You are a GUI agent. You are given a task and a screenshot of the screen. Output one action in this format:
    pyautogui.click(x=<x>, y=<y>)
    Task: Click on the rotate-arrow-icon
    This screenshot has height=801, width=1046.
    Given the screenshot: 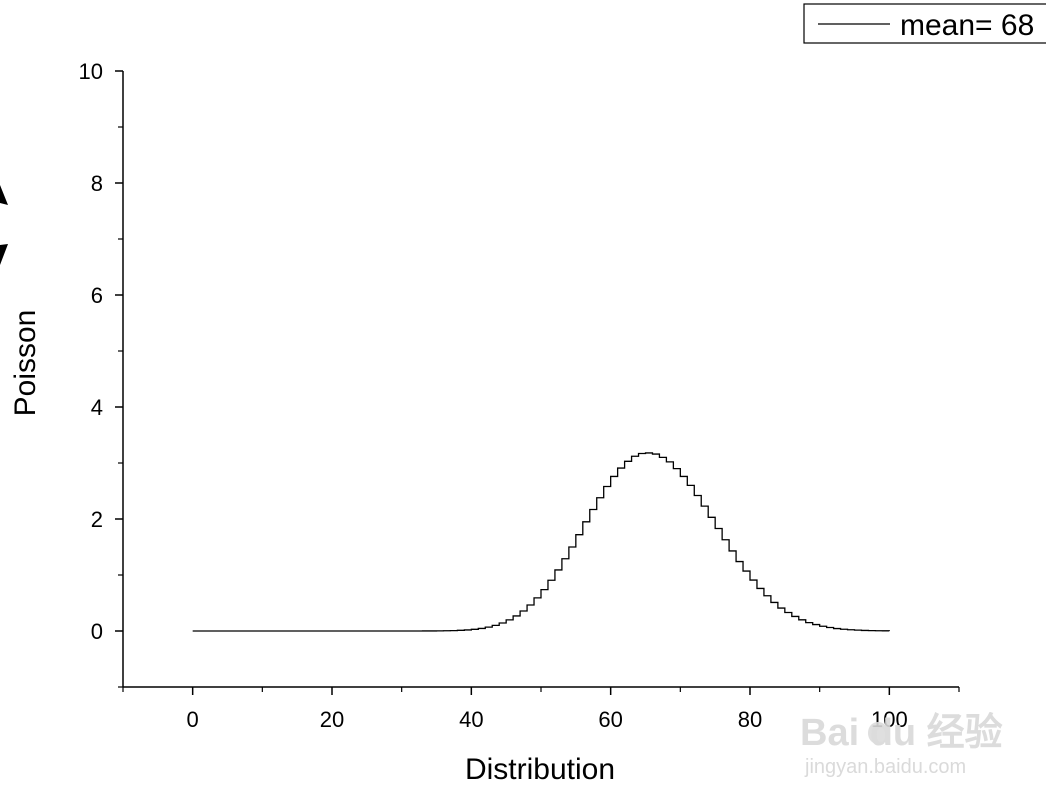 What is the action you would take?
    pyautogui.click(x=4, y=225)
    